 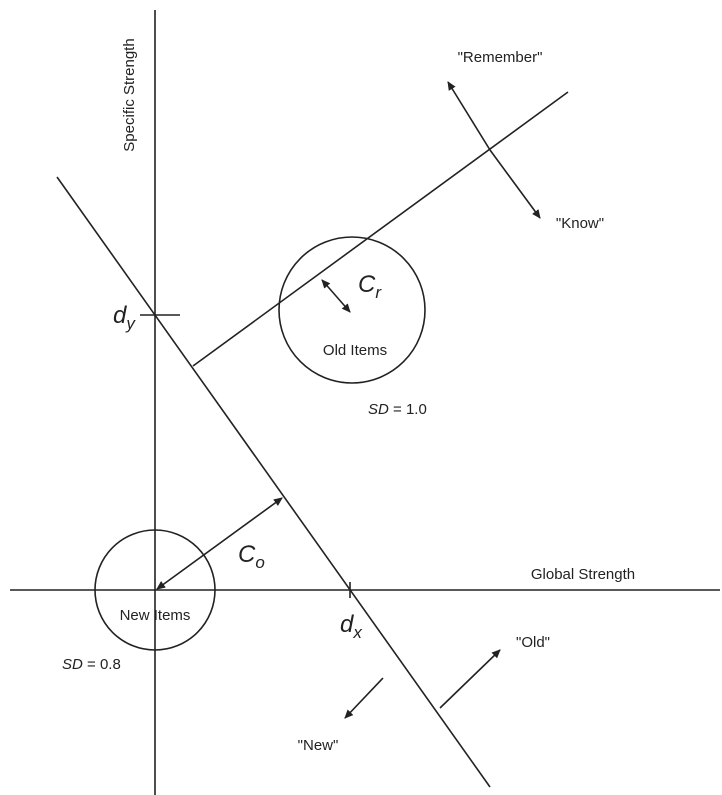 What do you see at coordinates (397, 409) in the screenshot?
I see `old-sd: SD = 1.0` at bounding box center [397, 409].